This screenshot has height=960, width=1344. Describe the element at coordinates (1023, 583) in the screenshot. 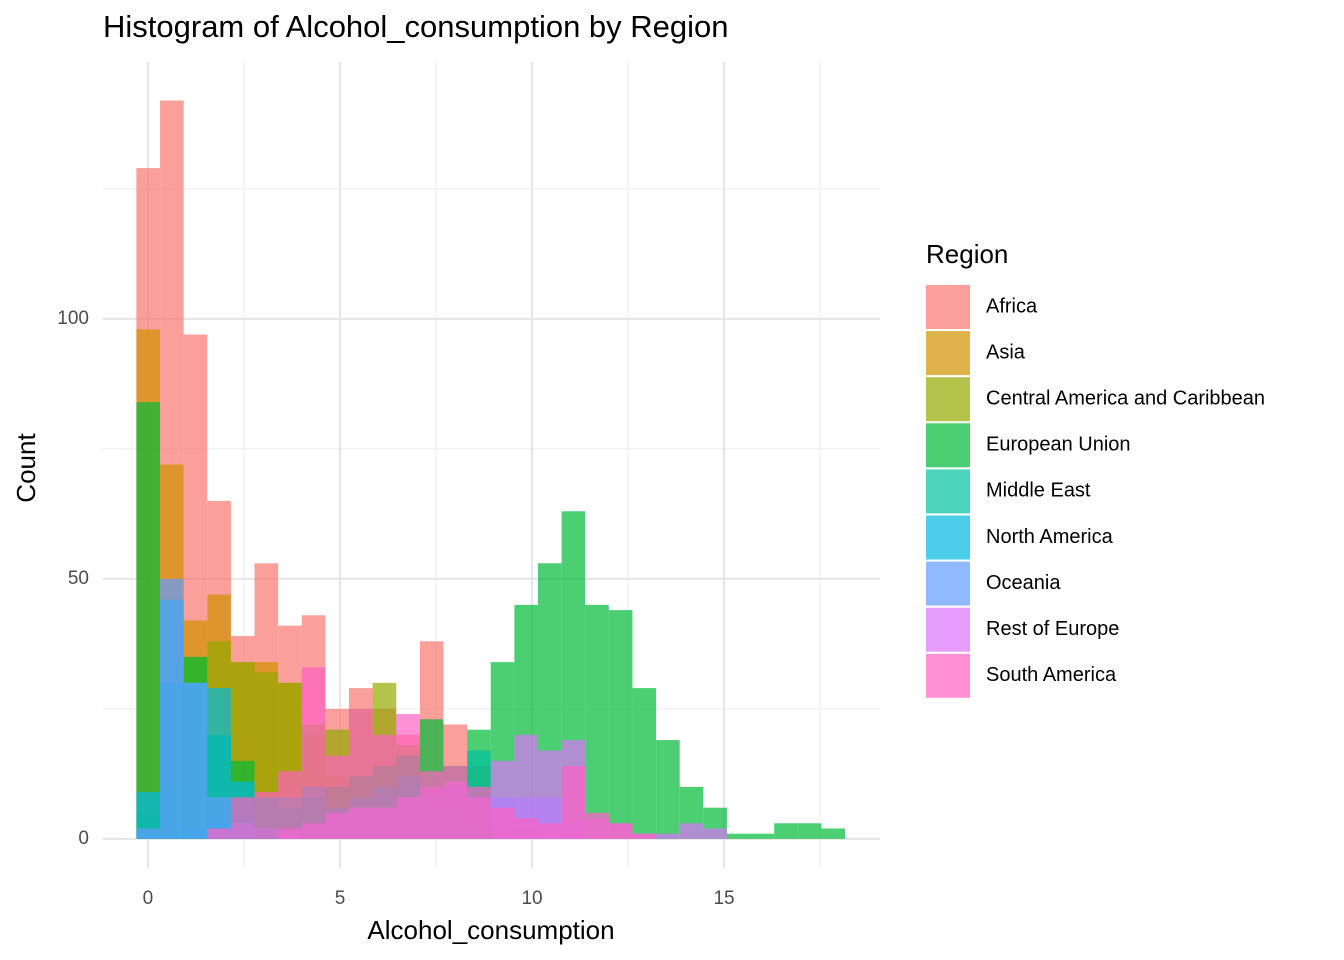

I see `legend-label: Oceania` at that location.